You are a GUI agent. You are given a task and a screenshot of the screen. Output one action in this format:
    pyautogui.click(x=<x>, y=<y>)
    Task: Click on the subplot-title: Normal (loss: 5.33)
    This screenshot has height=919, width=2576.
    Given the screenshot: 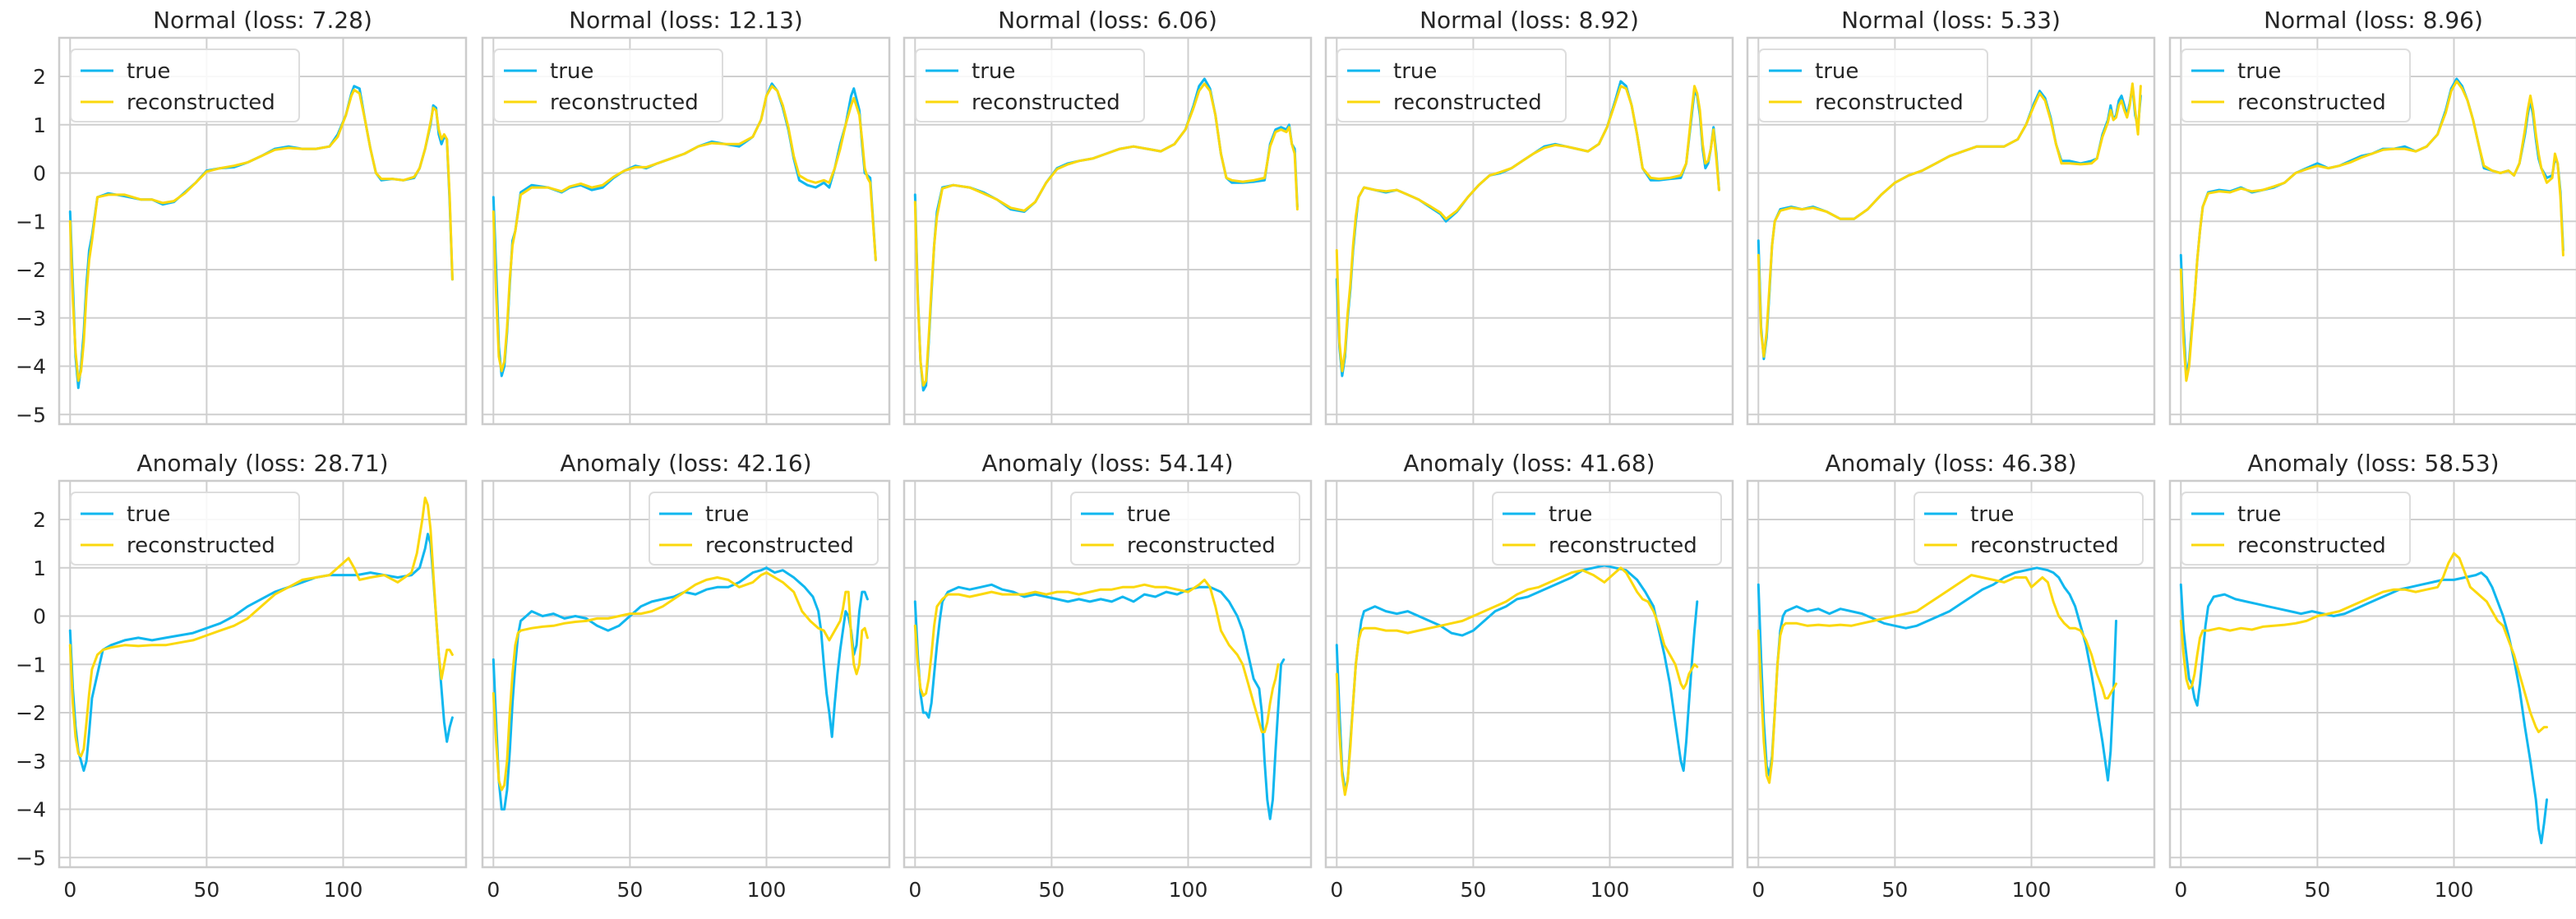 What is the action you would take?
    pyautogui.click(x=1951, y=20)
    